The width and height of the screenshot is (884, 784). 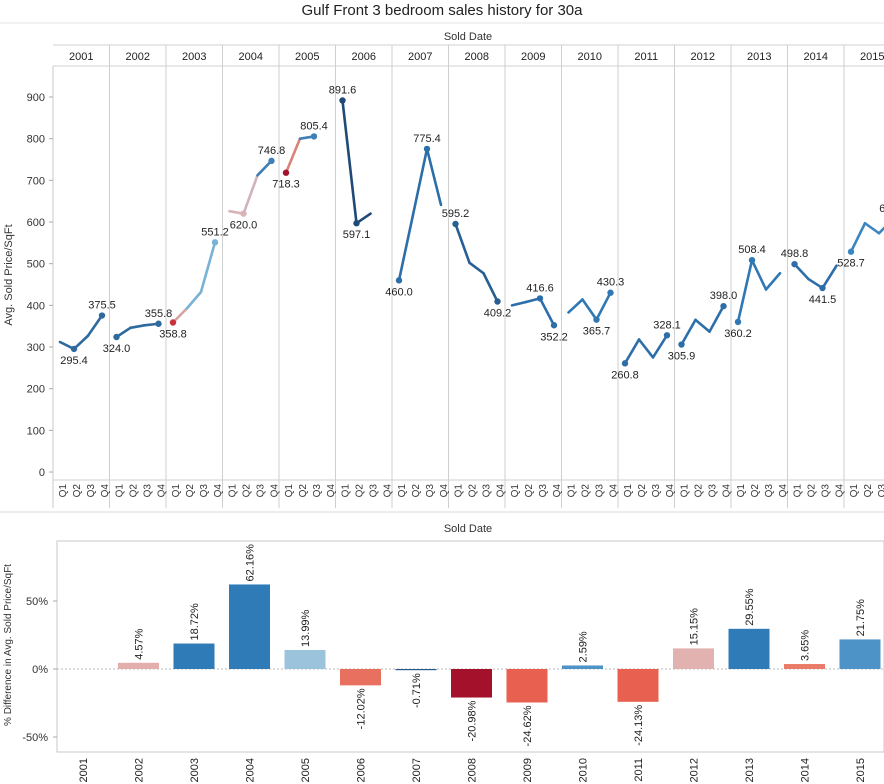 I want to click on line-y-axis-title: Avg. Sold Price/SqFt, so click(x=9, y=274).